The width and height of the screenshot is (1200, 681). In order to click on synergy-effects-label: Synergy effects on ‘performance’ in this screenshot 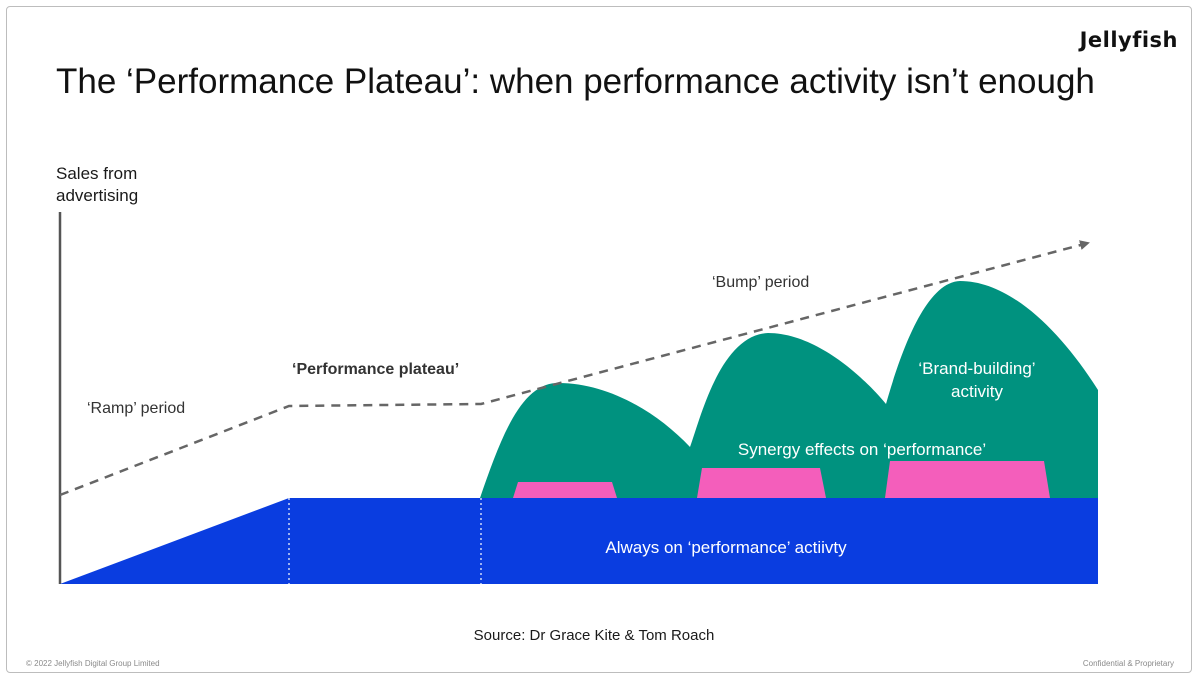, I will do `click(862, 449)`.